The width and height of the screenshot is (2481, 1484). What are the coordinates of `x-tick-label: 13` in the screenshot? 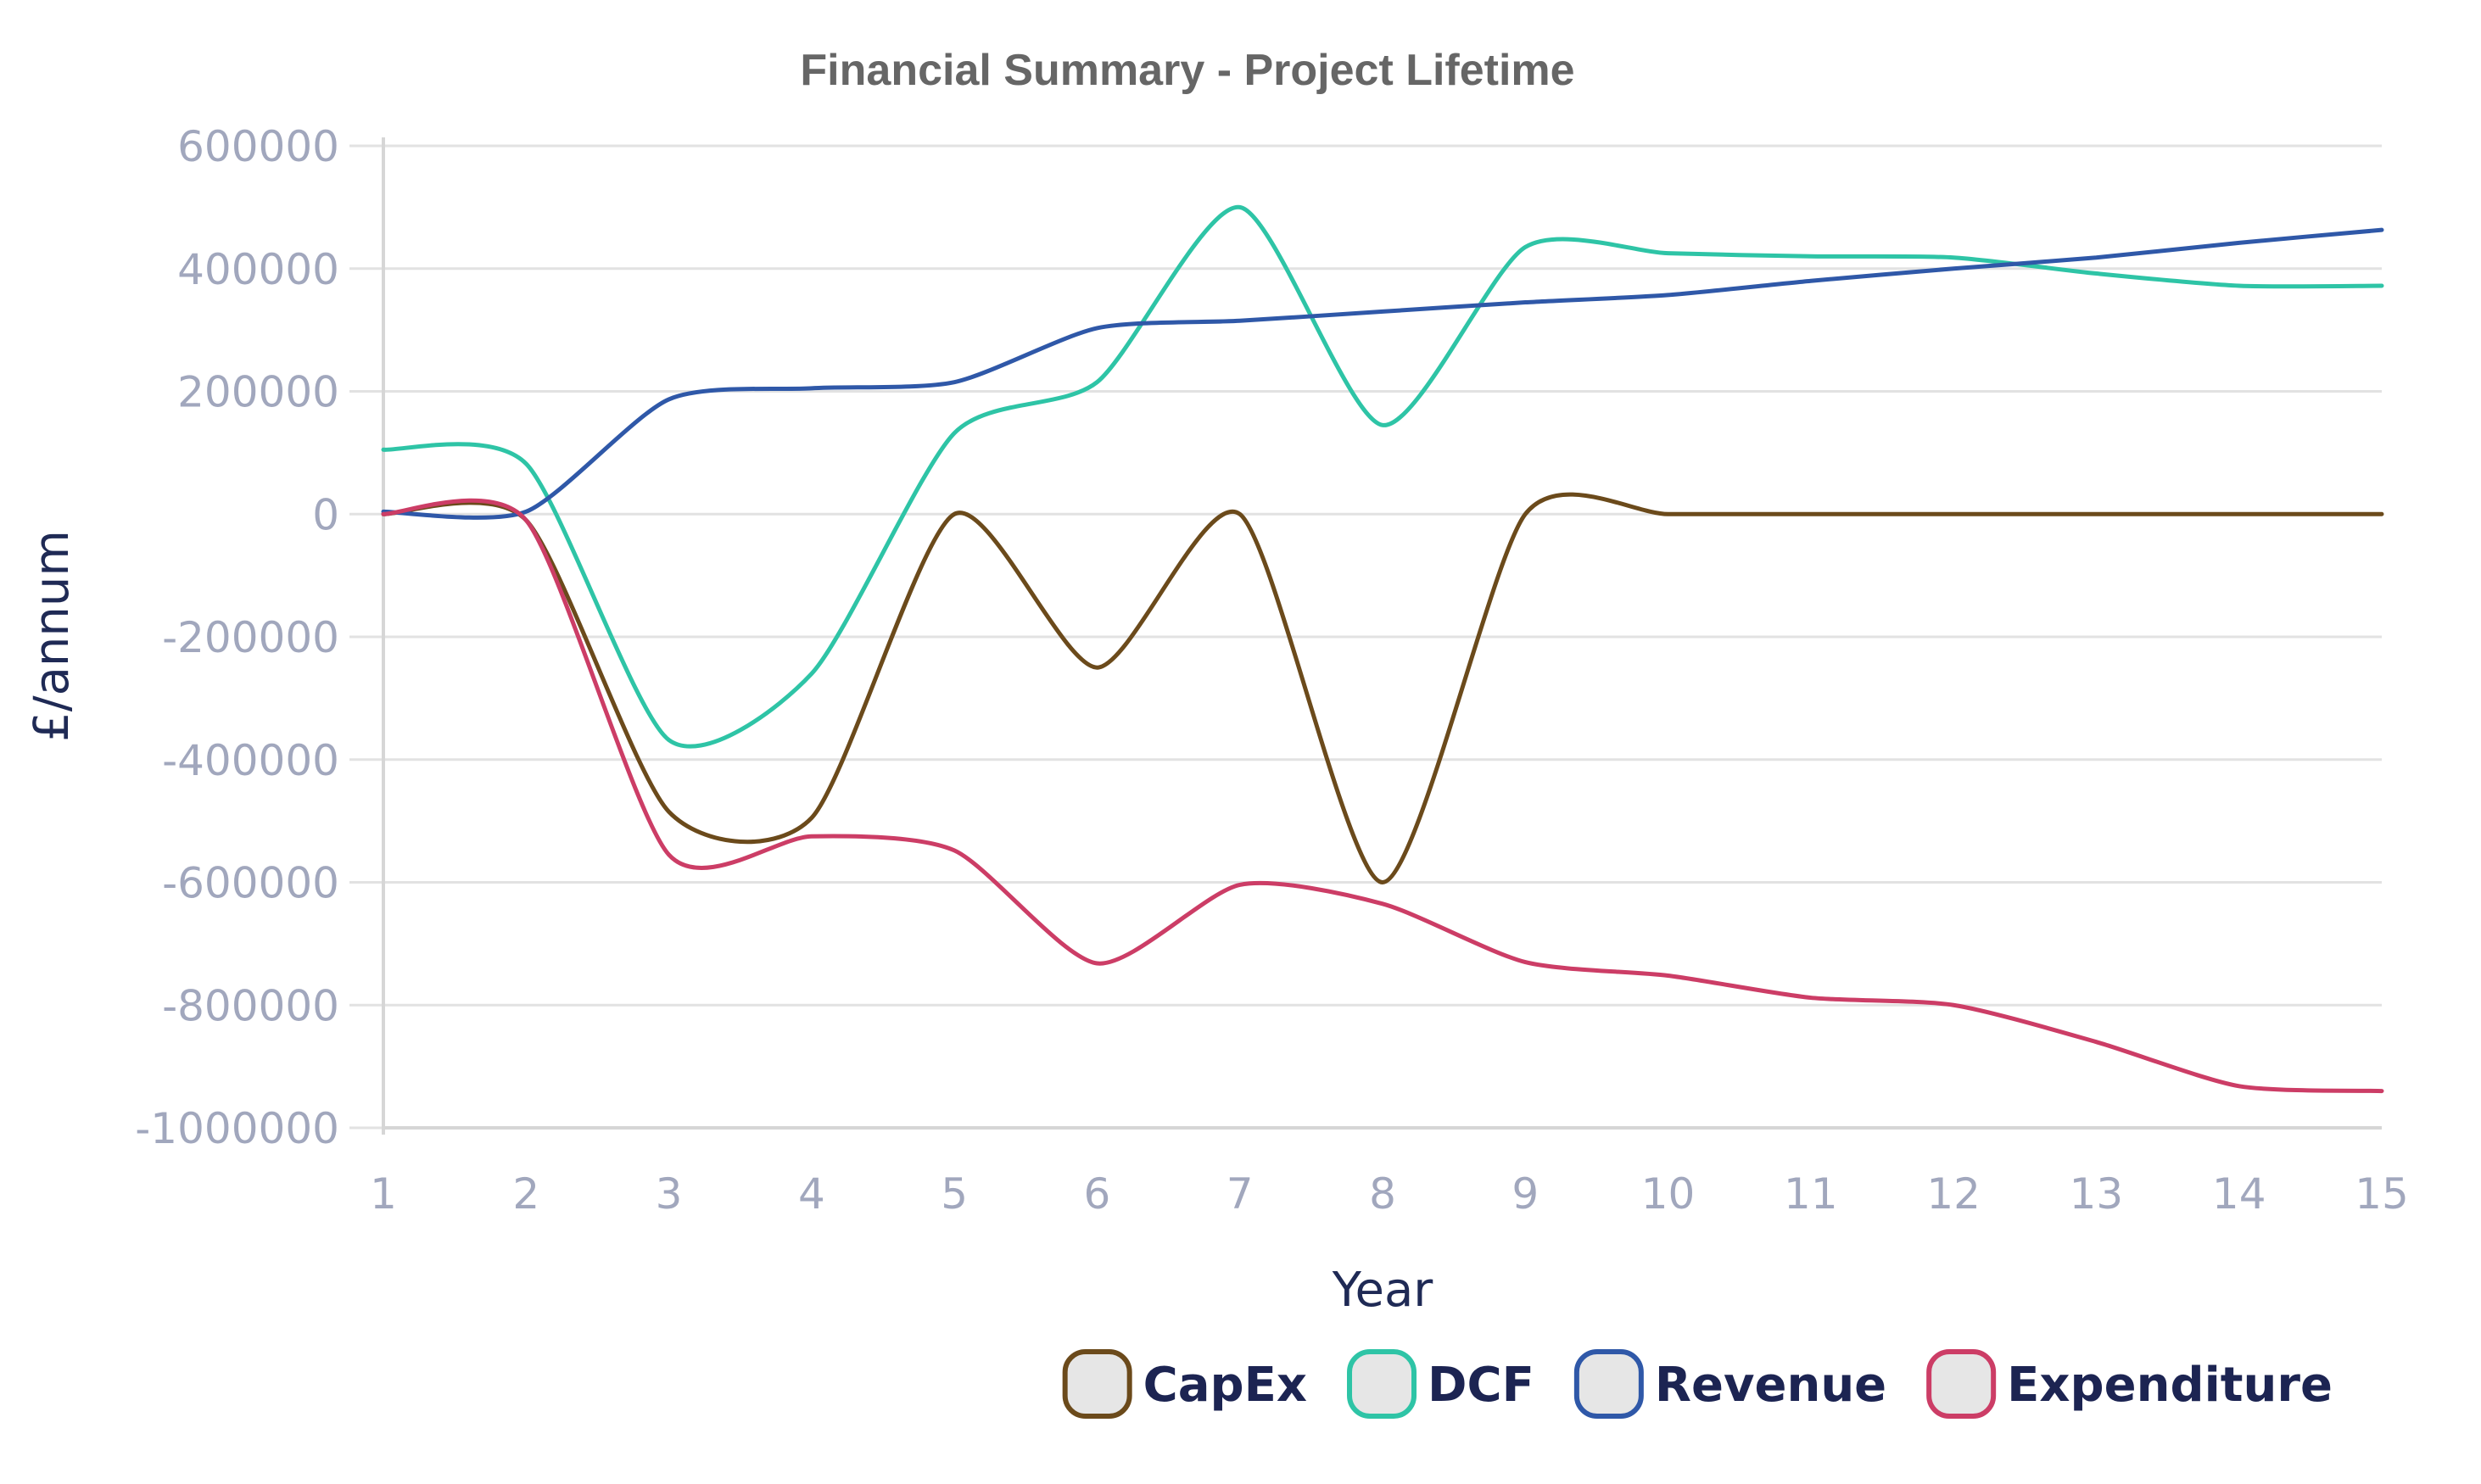 It's located at (2097, 1194).